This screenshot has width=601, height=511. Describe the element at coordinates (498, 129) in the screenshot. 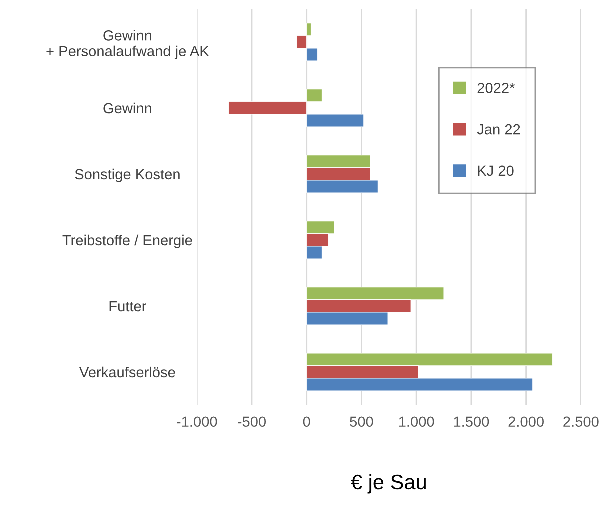

I see `legend-label: Jan 22` at that location.